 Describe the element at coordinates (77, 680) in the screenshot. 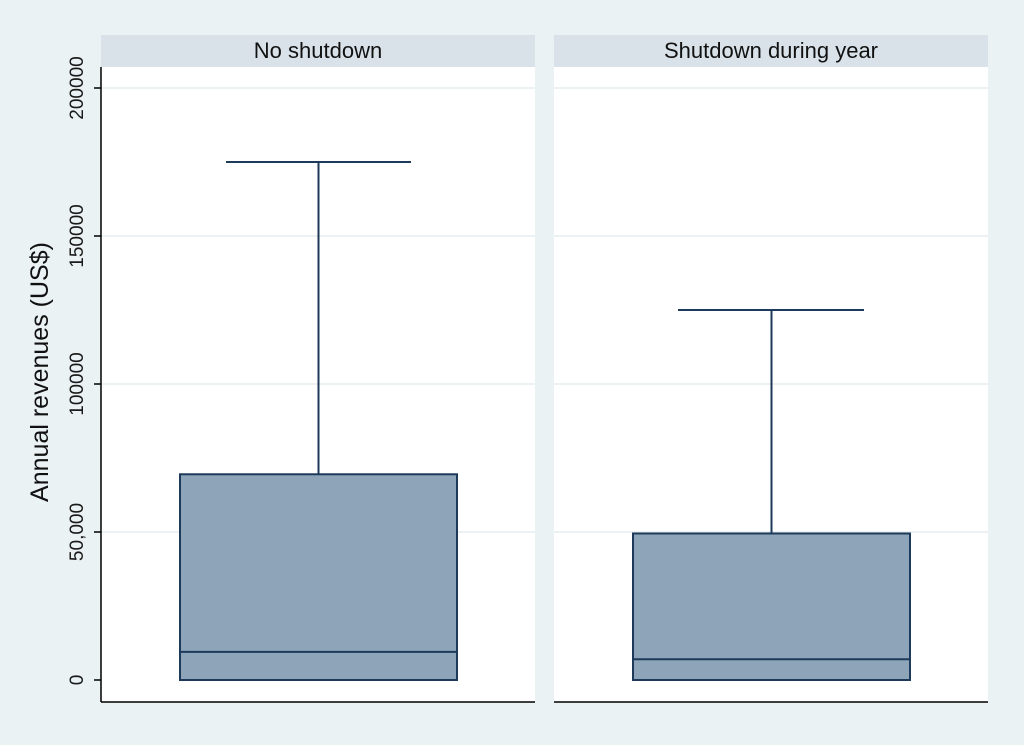

I see `y-tick-label-0: 0` at that location.